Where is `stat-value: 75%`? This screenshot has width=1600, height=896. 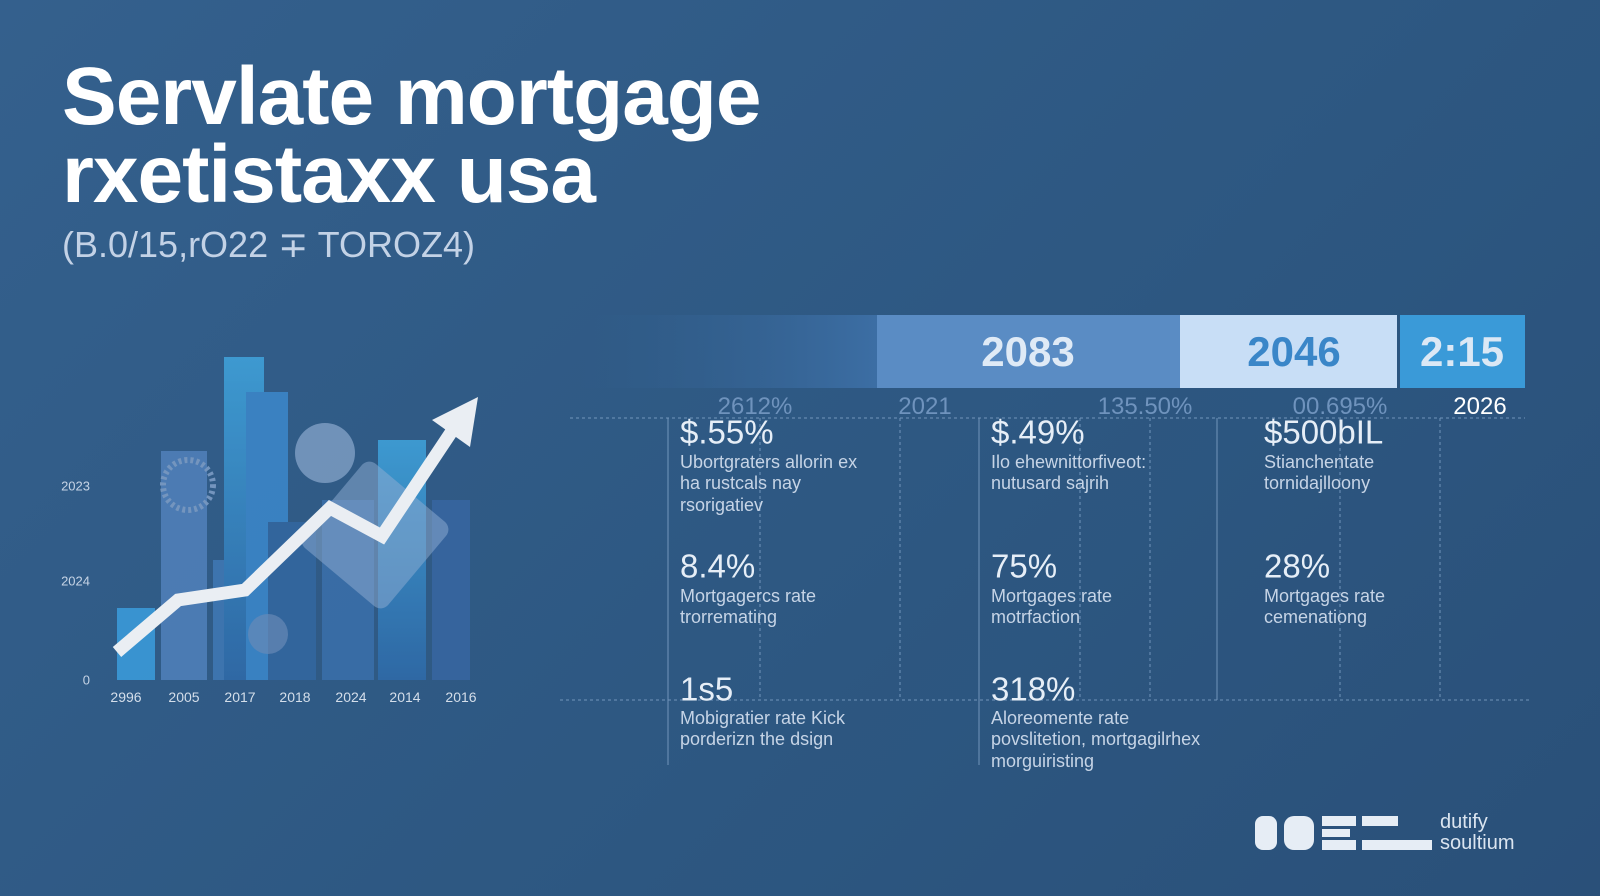 stat-value: 75% is located at coordinates (1024, 566).